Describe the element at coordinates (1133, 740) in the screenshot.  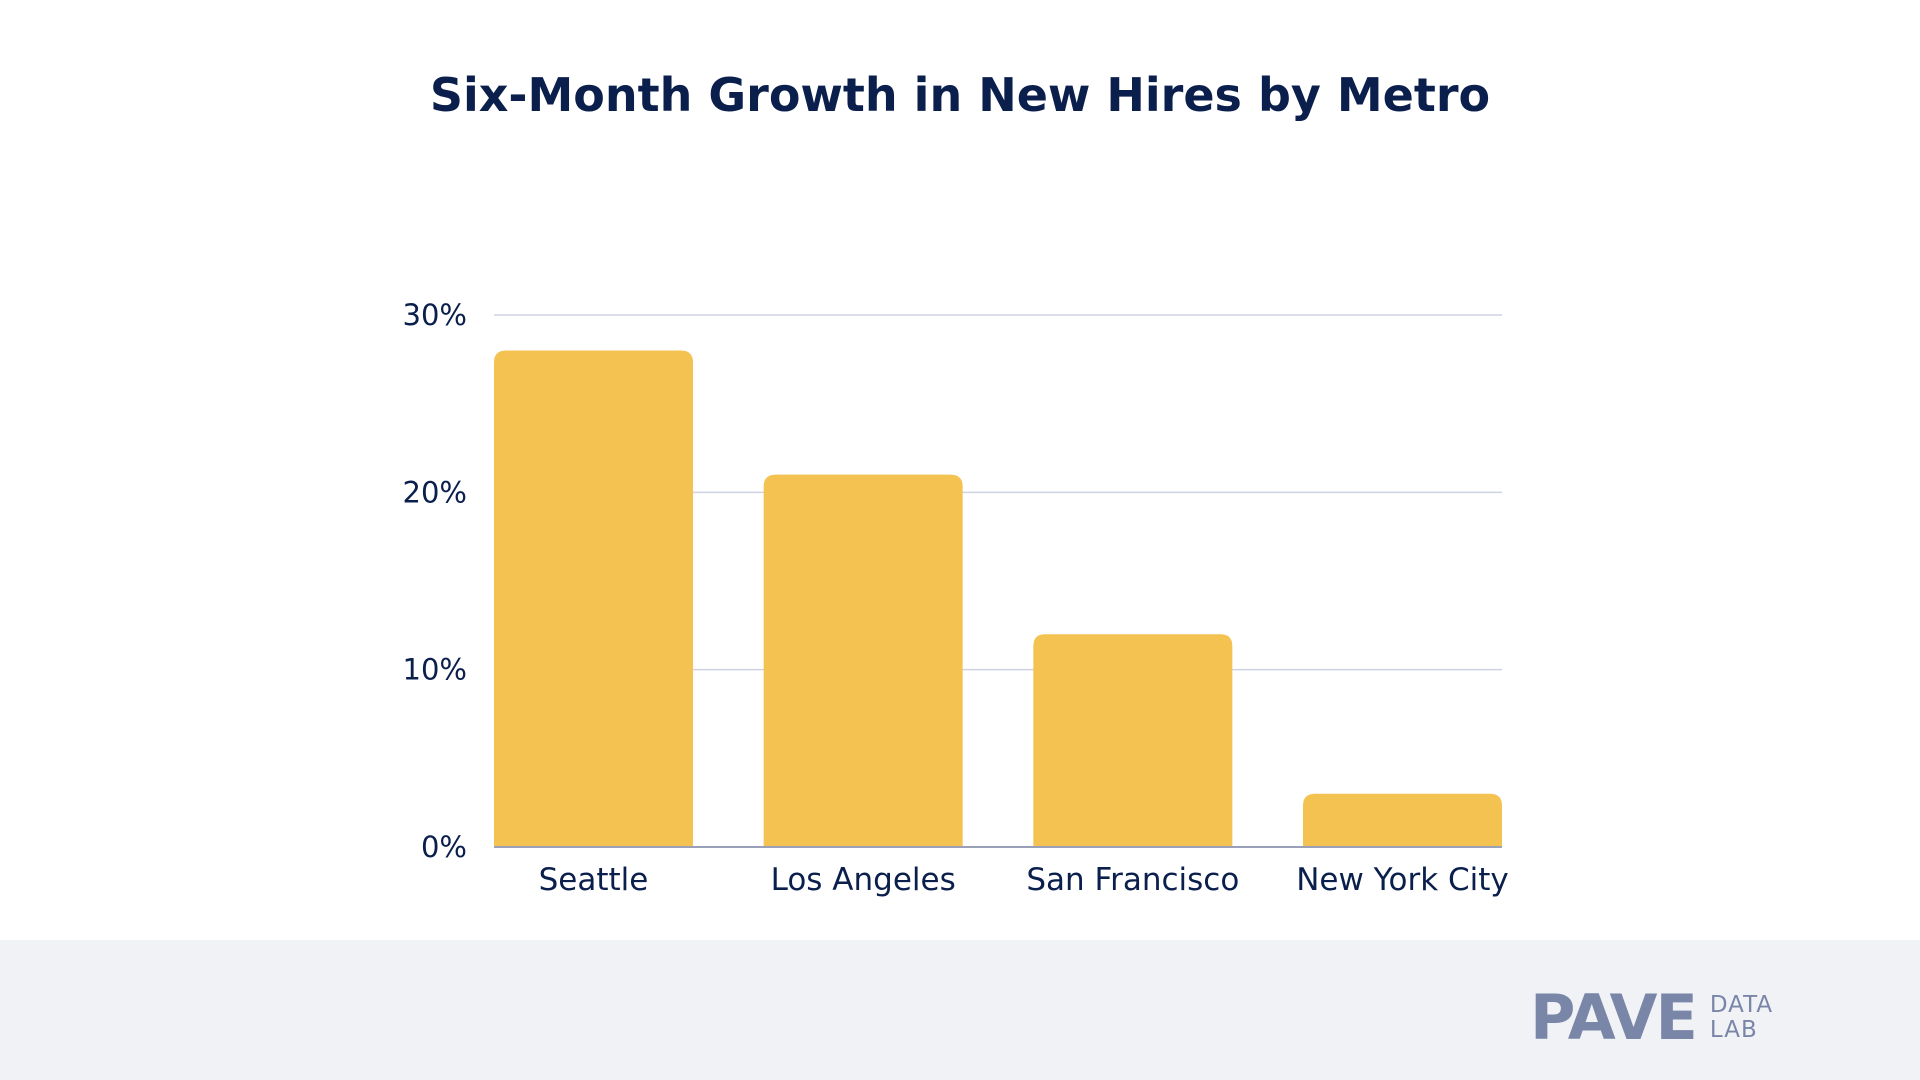
I see `bar-san-francisco` at that location.